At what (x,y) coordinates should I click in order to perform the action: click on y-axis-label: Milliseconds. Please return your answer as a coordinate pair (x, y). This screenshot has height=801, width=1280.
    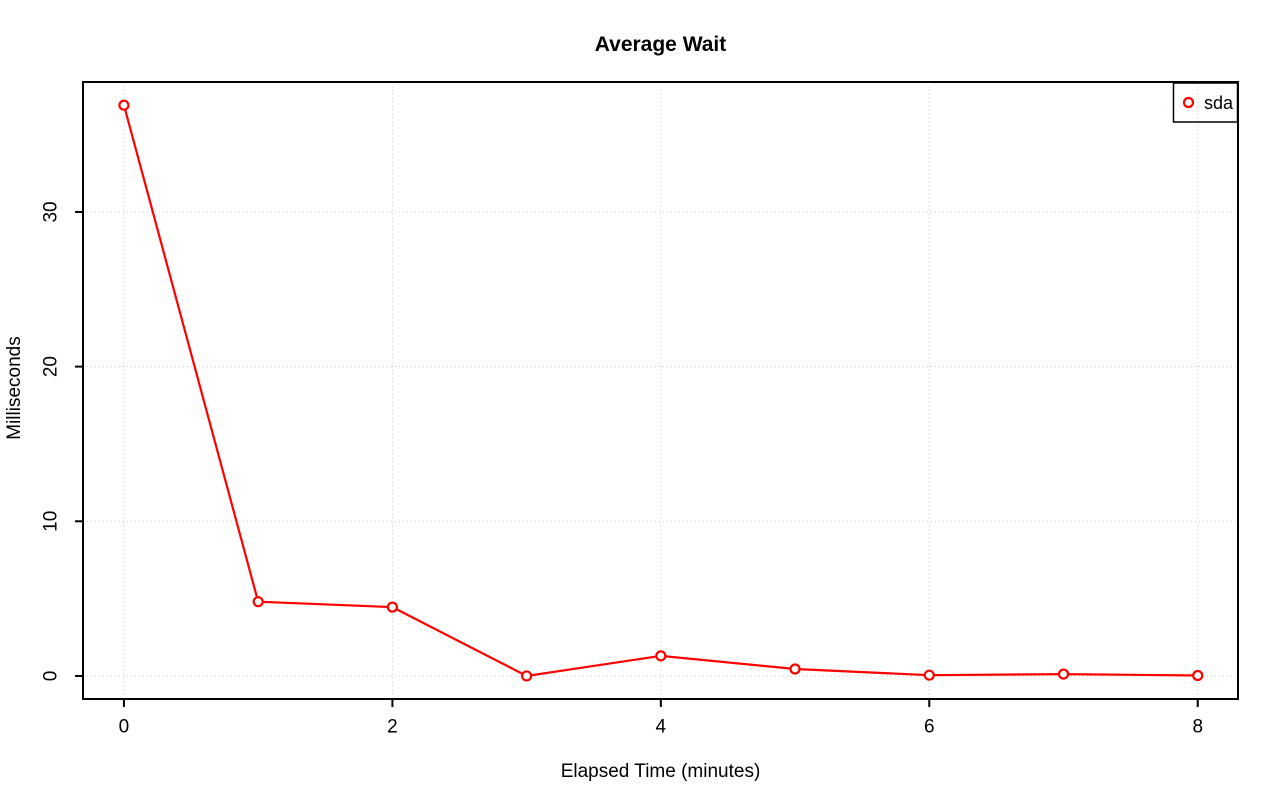
    Looking at the image, I should click on (14, 388).